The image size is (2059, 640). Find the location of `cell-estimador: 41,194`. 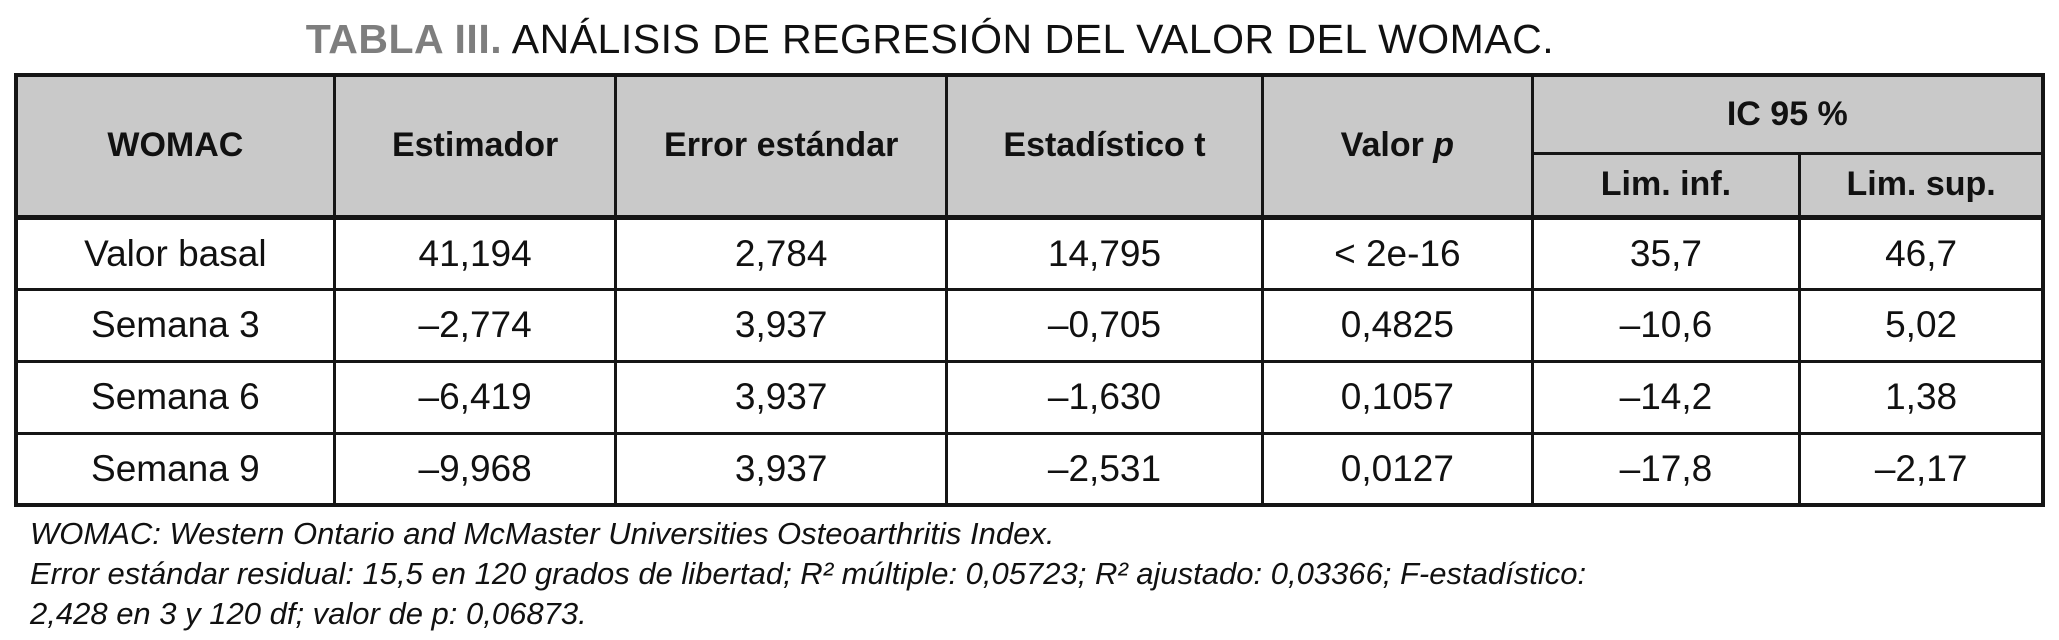

cell-estimador: 41,194 is located at coordinates (475, 253).